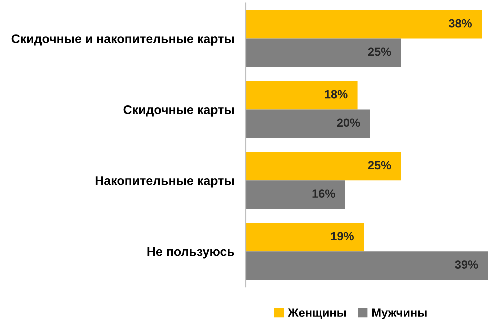  What do you see at coordinates (399, 314) in the screenshot?
I see `legend-label: Мужчины` at bounding box center [399, 314].